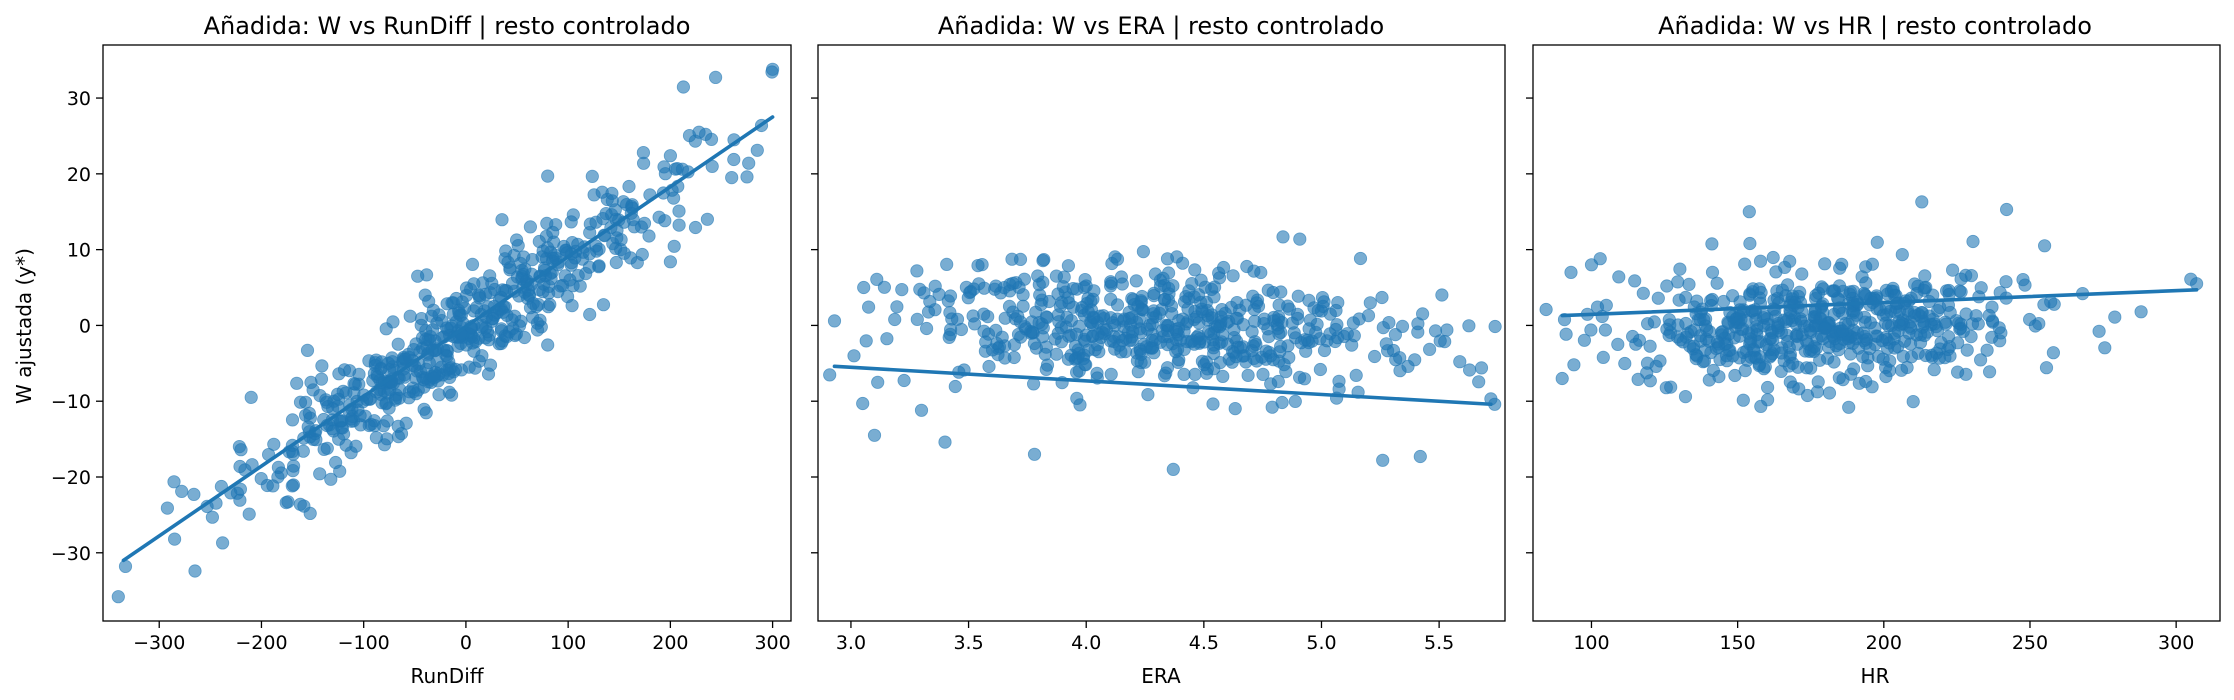  What do you see at coordinates (968, 643) in the screenshot?
I see `x-tick-label: 3.5` at bounding box center [968, 643].